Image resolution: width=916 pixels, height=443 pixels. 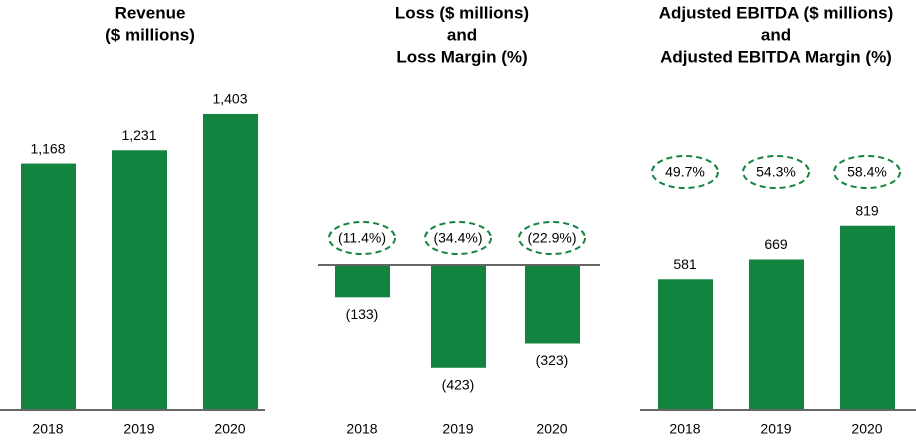 What do you see at coordinates (462, 12) in the screenshot?
I see `chart-title: Loss ($ millions)` at bounding box center [462, 12].